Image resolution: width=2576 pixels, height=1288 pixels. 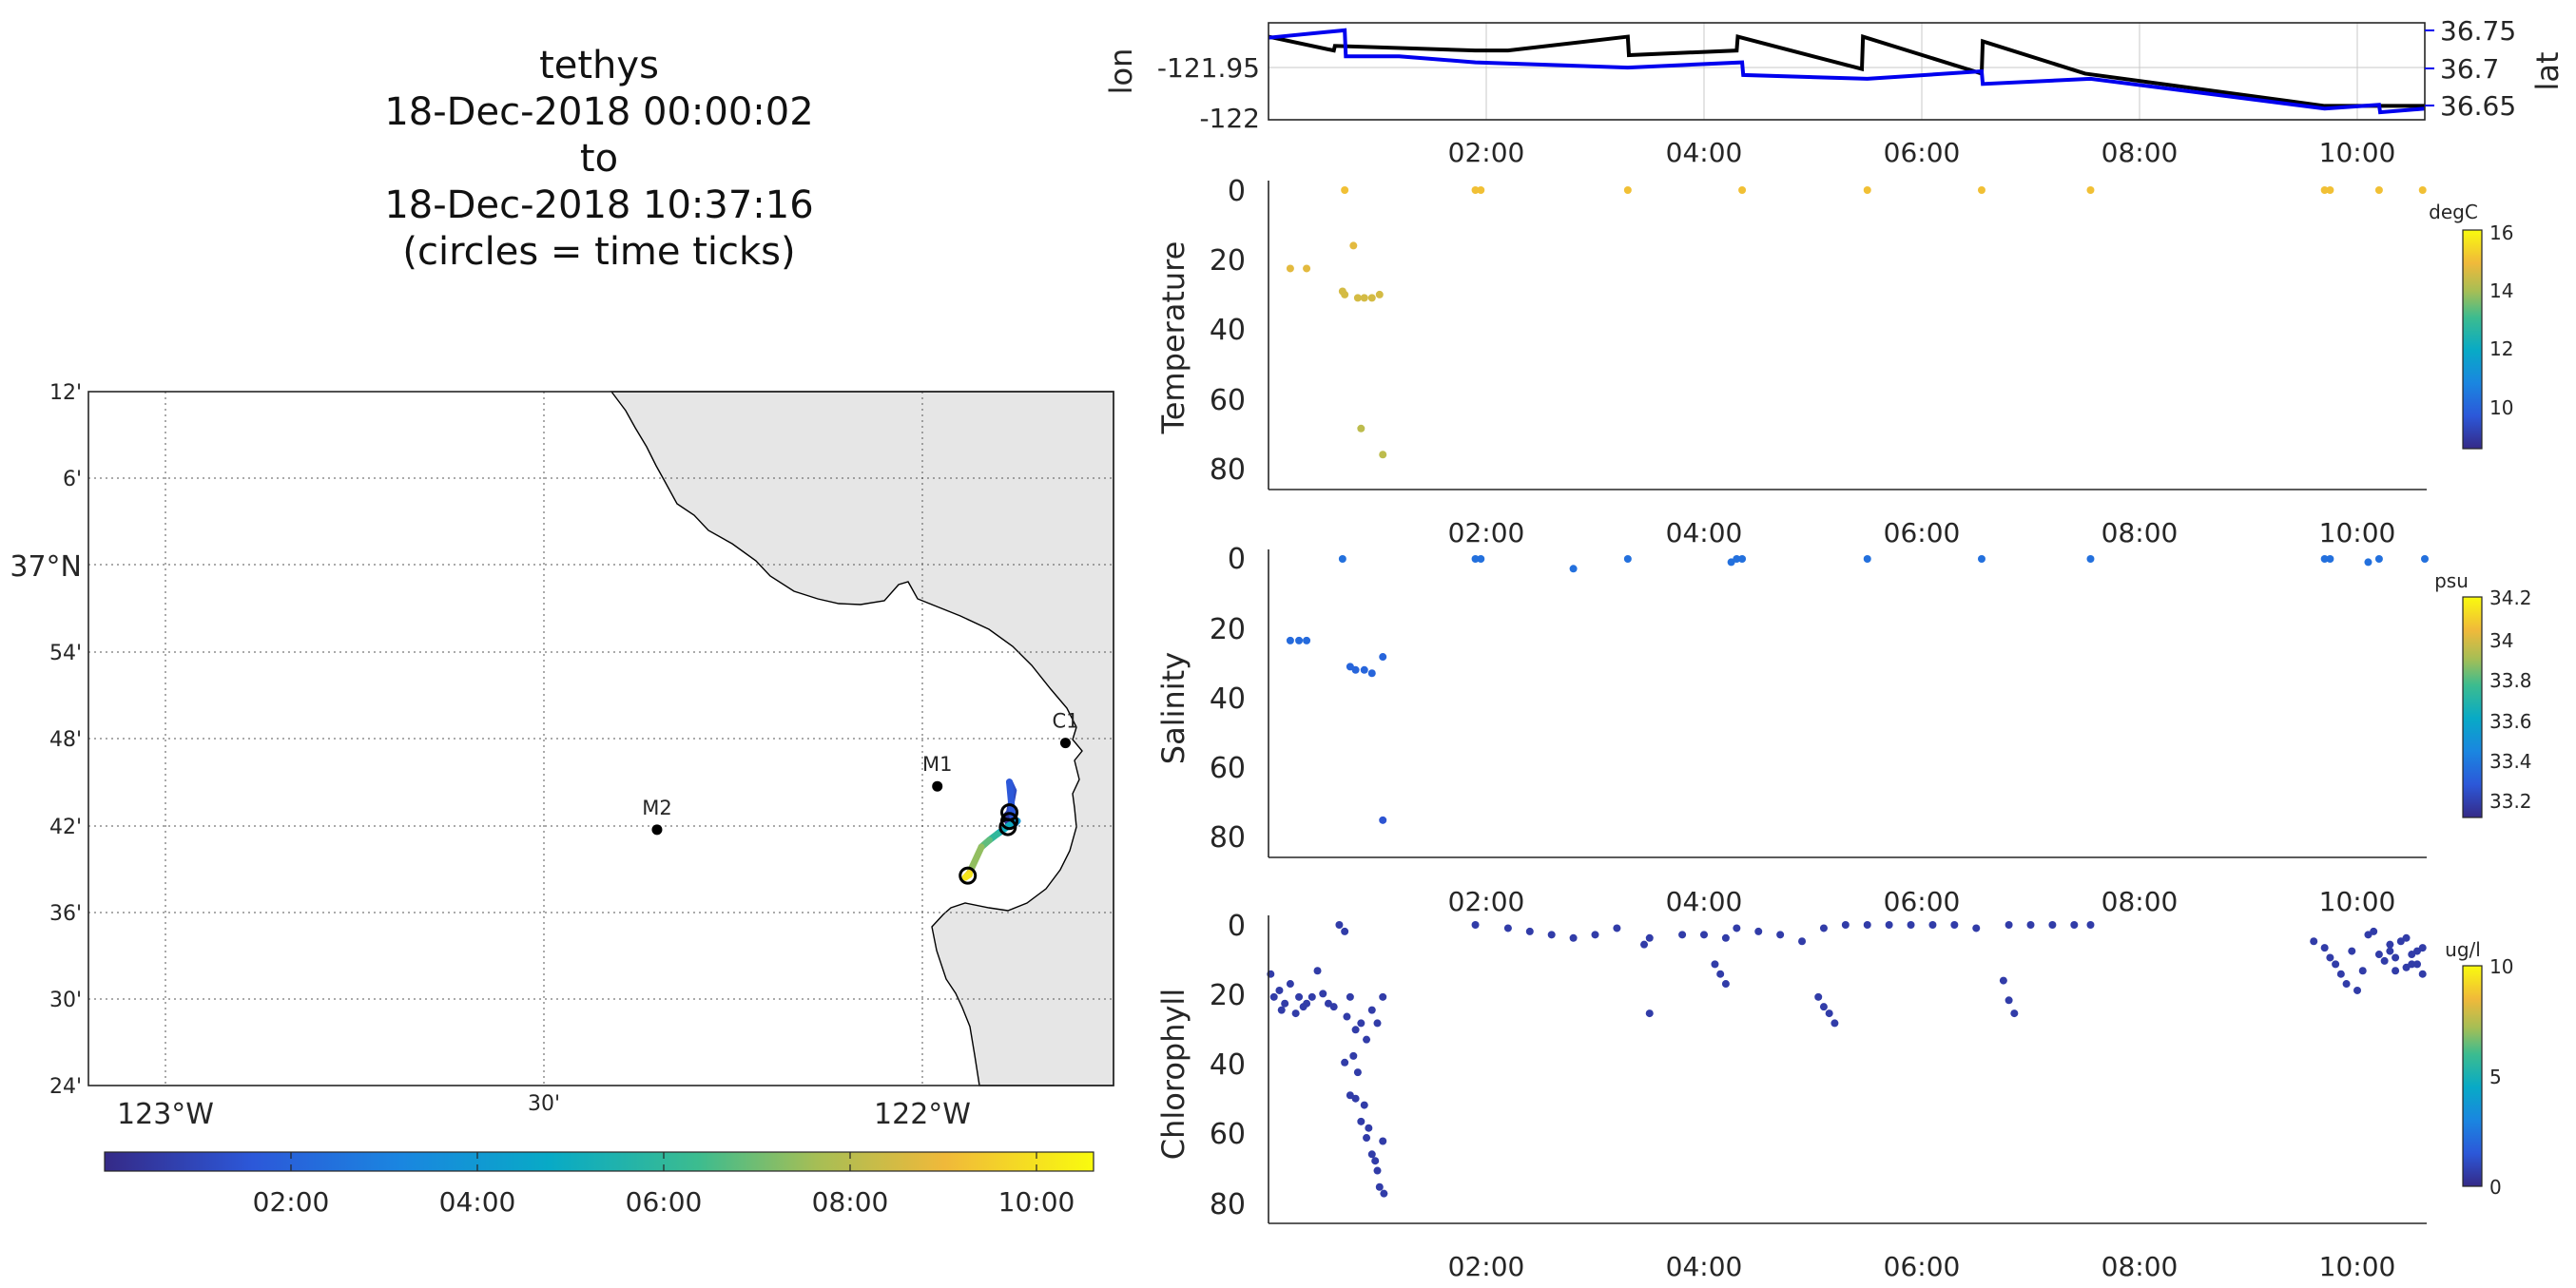 I want to click on colorbar-tick: 14, so click(x=2501, y=290).